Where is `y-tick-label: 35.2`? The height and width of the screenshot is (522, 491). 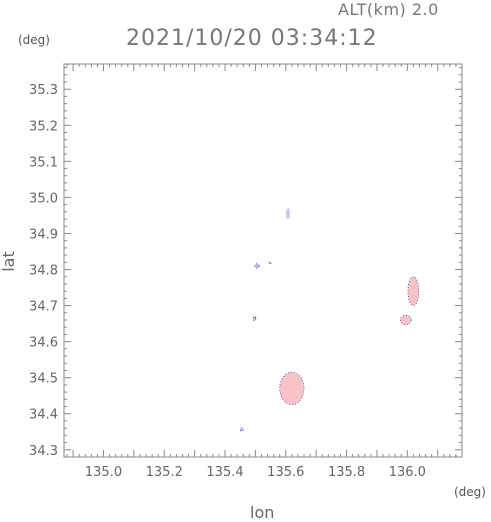 y-tick-label: 35.2 is located at coordinates (43, 126).